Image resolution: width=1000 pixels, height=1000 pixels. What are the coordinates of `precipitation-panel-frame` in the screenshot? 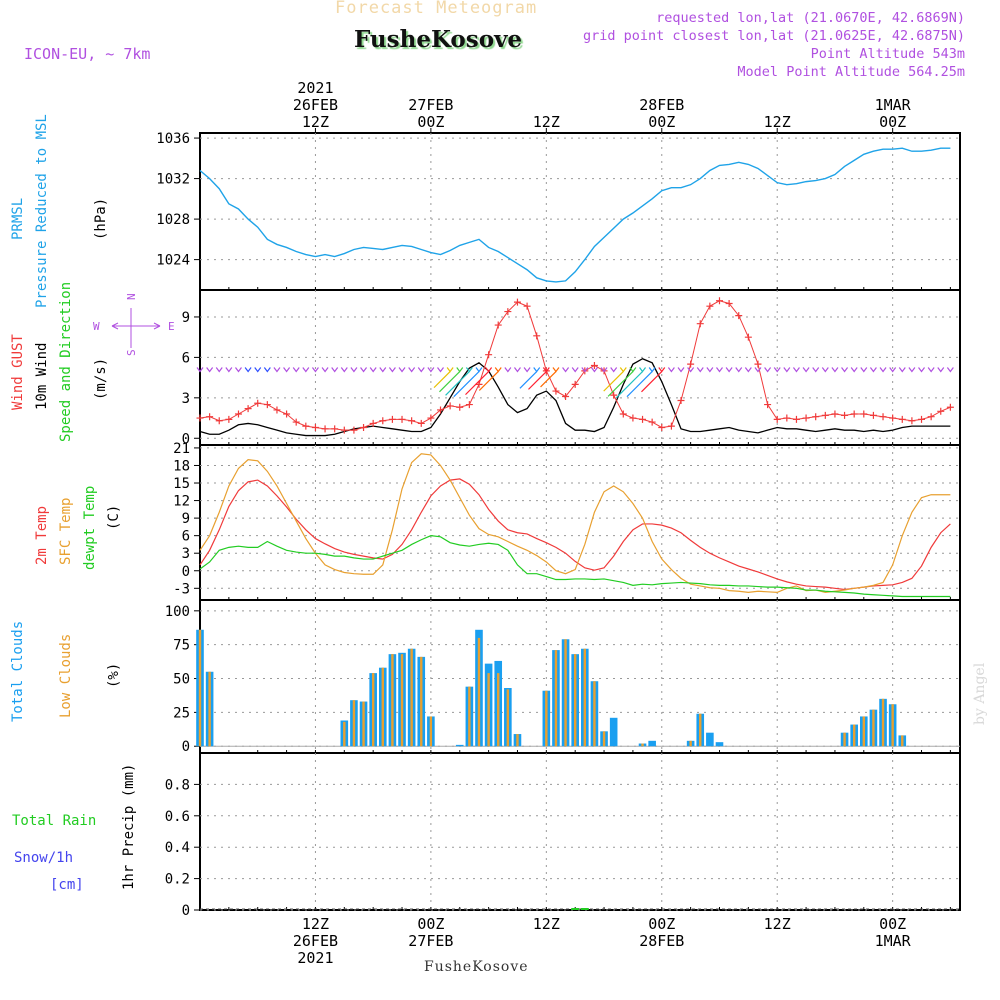 It's located at (580, 831).